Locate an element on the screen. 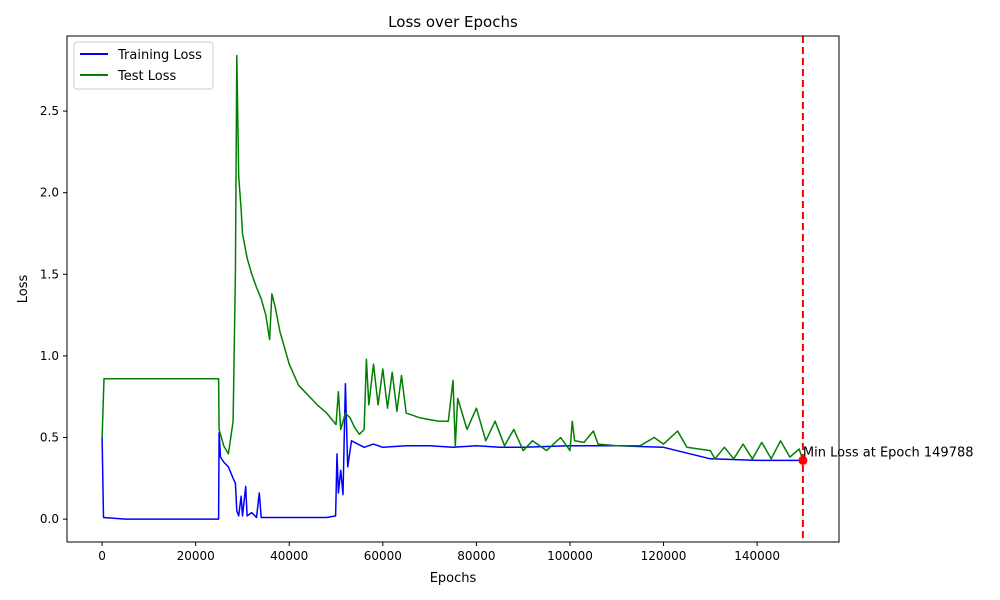 The height and width of the screenshot is (600, 1000). x-tick-label: 140000 is located at coordinates (757, 556).